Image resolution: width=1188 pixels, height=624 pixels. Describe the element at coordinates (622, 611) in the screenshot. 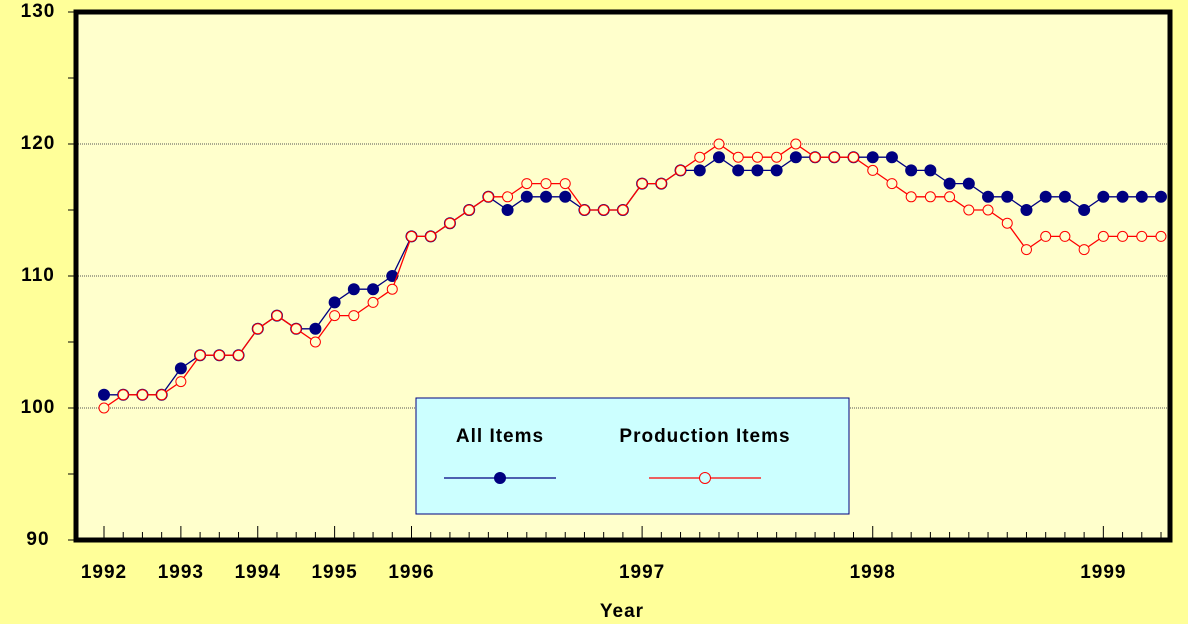

I see `x-axis-label: Year` at that location.